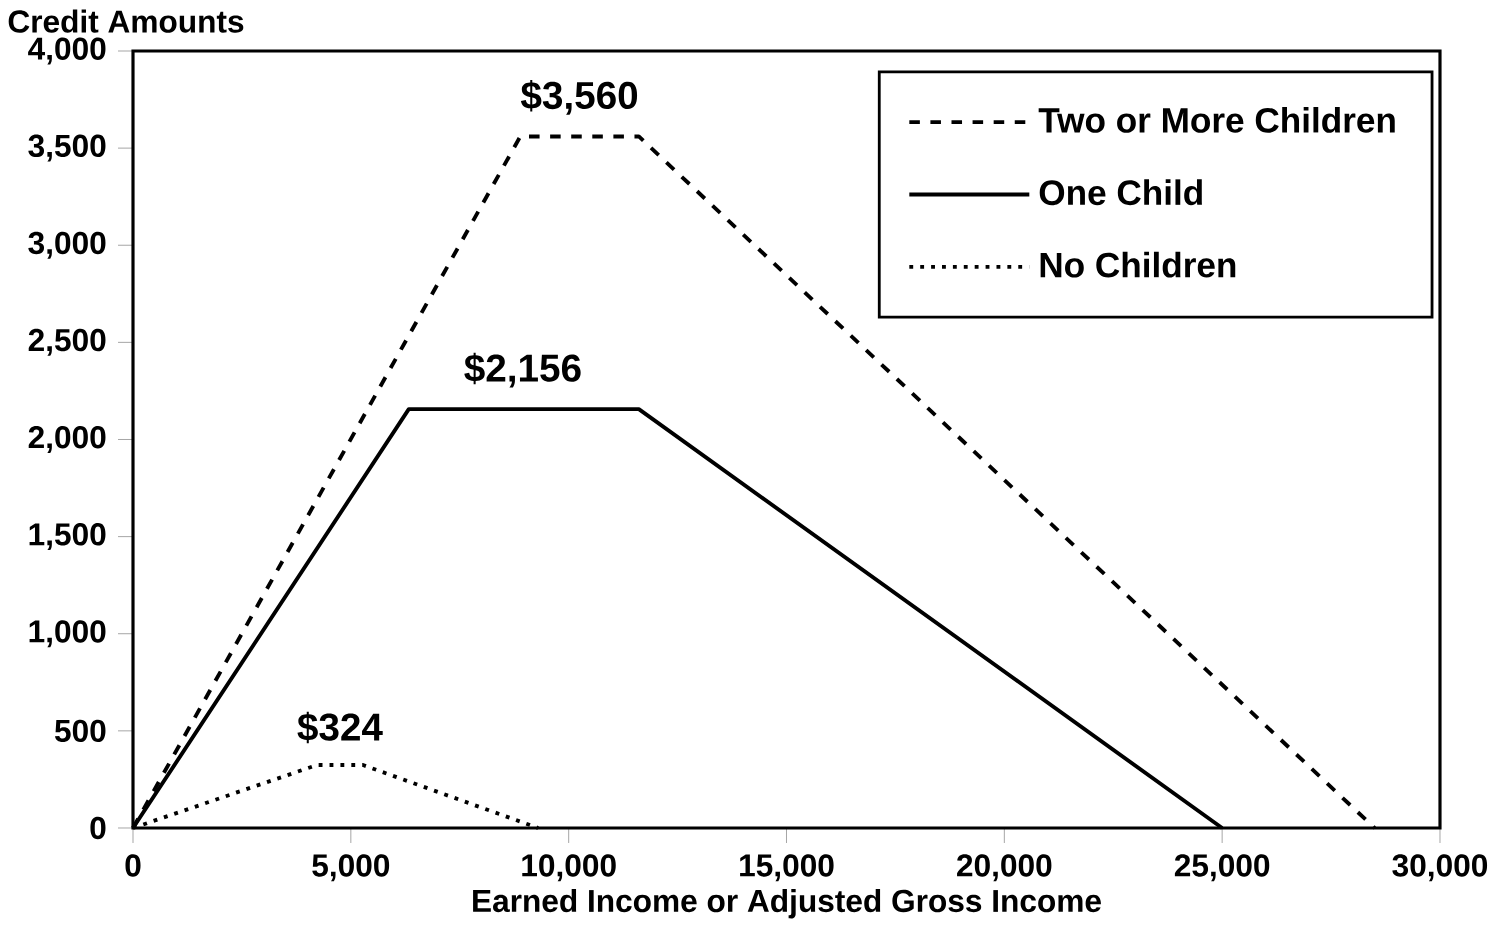 The height and width of the screenshot is (935, 1509). Describe the element at coordinates (522, 370) in the screenshot. I see `annotation: $2,156` at that location.